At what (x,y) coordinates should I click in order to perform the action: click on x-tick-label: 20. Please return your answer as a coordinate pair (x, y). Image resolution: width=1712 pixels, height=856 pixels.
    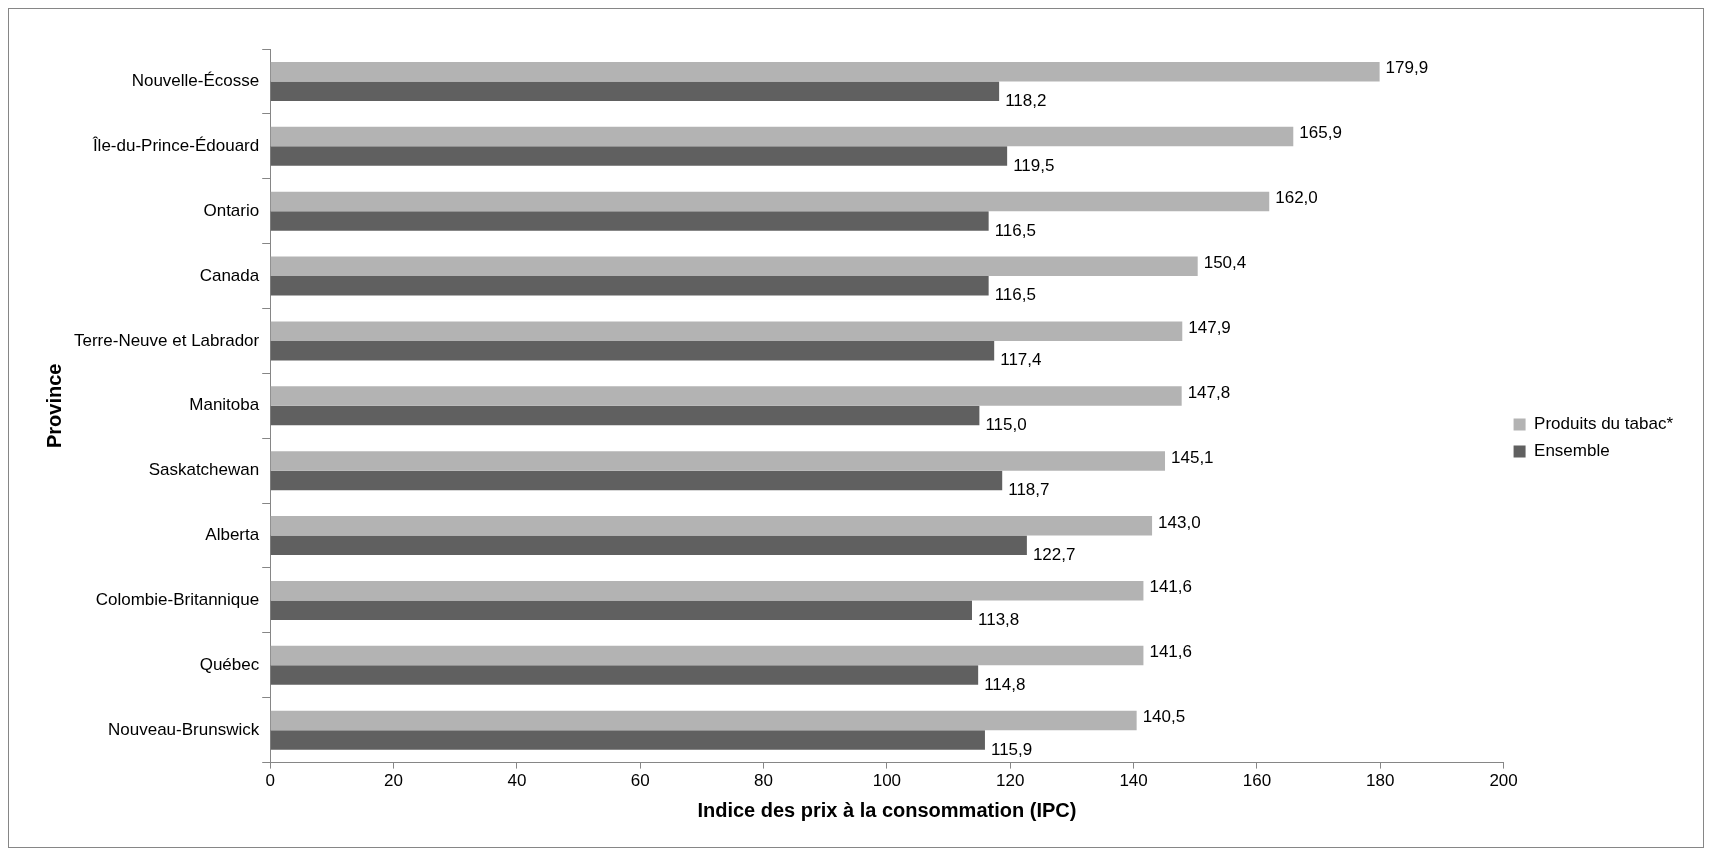
    Looking at the image, I should click on (394, 781).